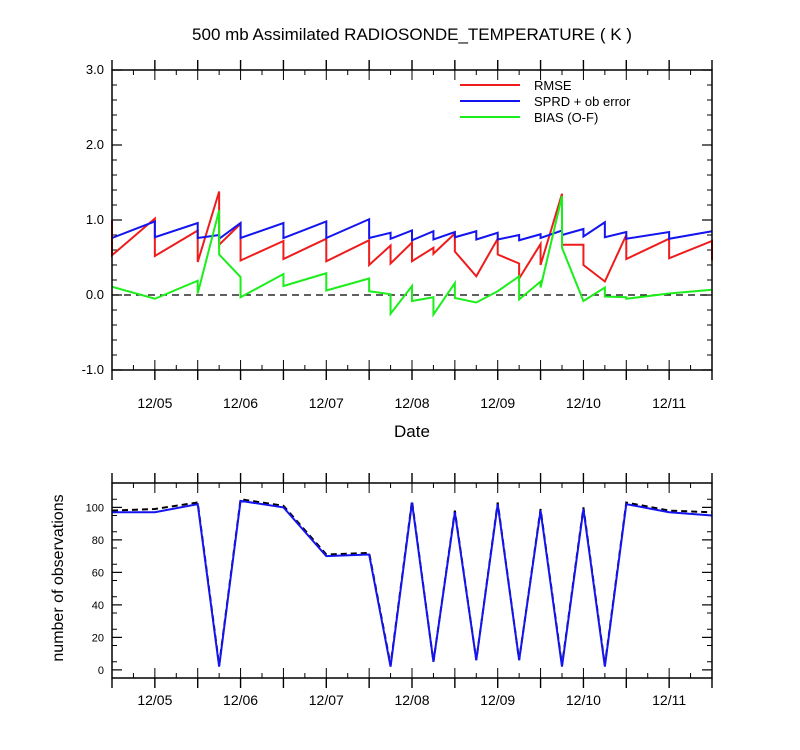  Describe the element at coordinates (95, 294) in the screenshot. I see `top-y-tick-label: 0.0` at that location.